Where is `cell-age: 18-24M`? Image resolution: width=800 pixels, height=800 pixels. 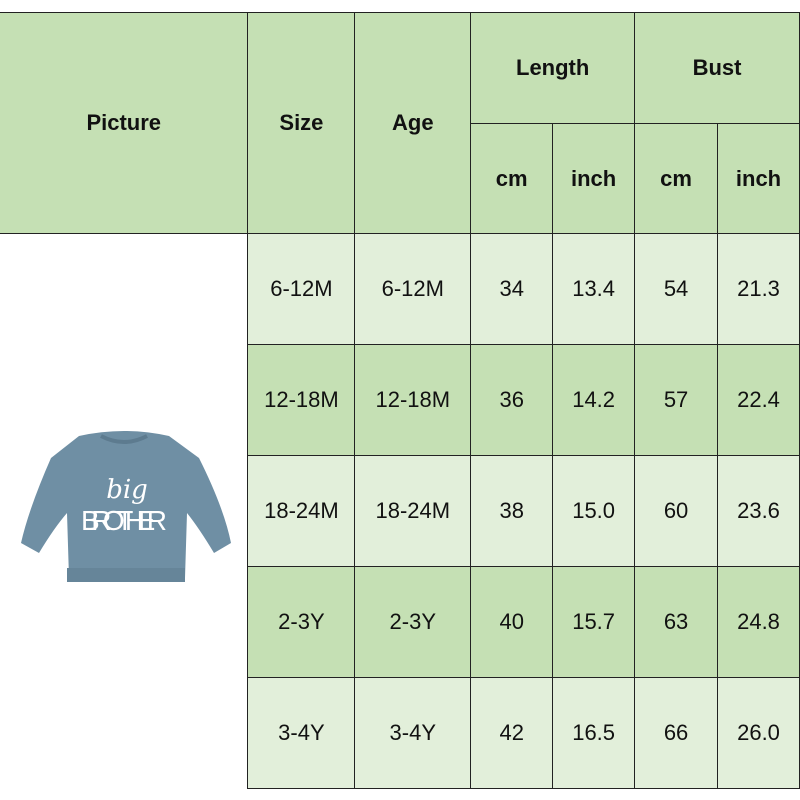
cell-age: 18-24M is located at coordinates (413, 511).